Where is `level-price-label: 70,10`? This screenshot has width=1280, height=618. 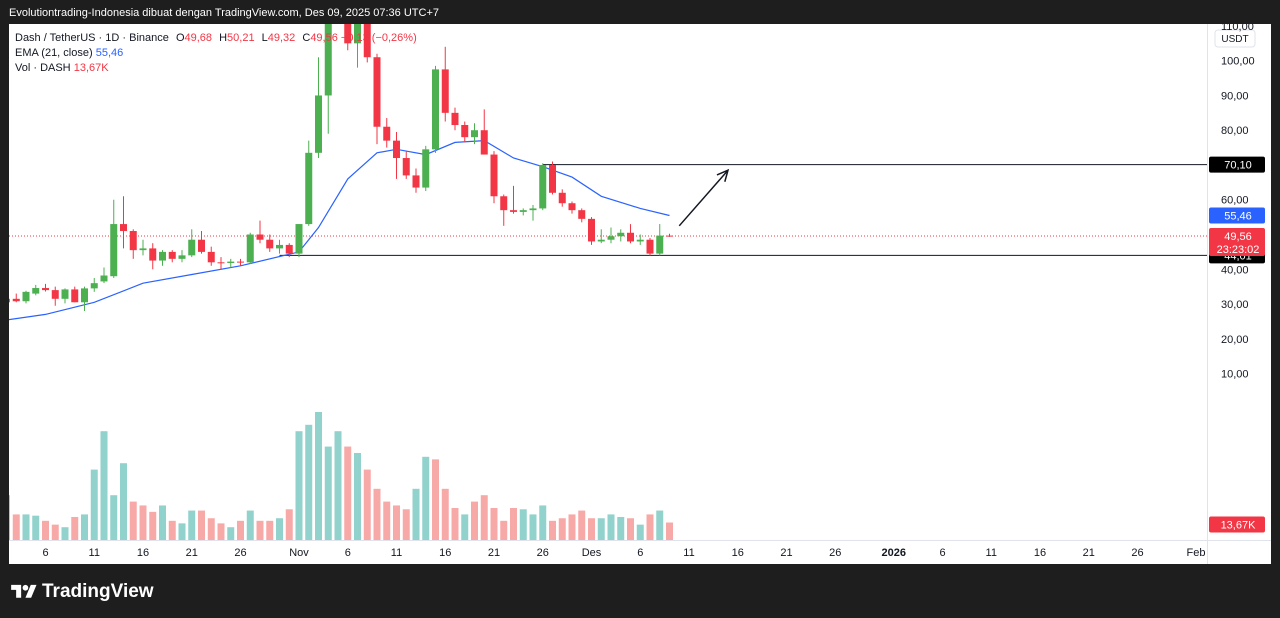 level-price-label: 70,10 is located at coordinates (1238, 166).